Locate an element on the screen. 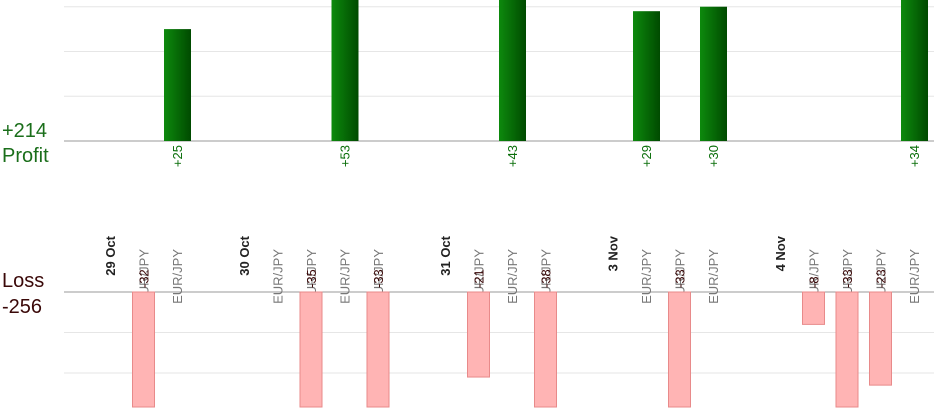 Image resolution: width=934 pixels, height=420 pixels. value-label: +53 is located at coordinates (345, 156).